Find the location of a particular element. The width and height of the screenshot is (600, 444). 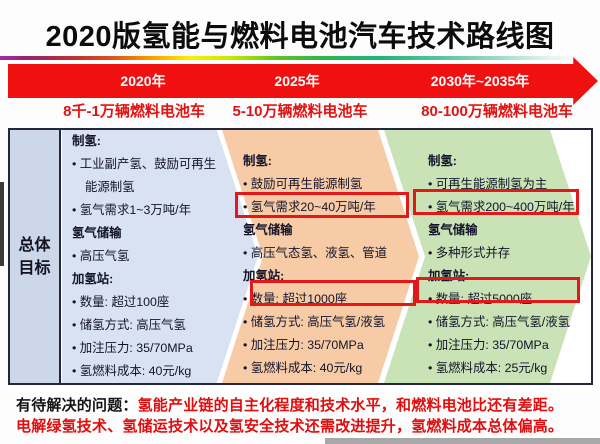

timeline-year-2025: 2025年 is located at coordinates (297, 81).